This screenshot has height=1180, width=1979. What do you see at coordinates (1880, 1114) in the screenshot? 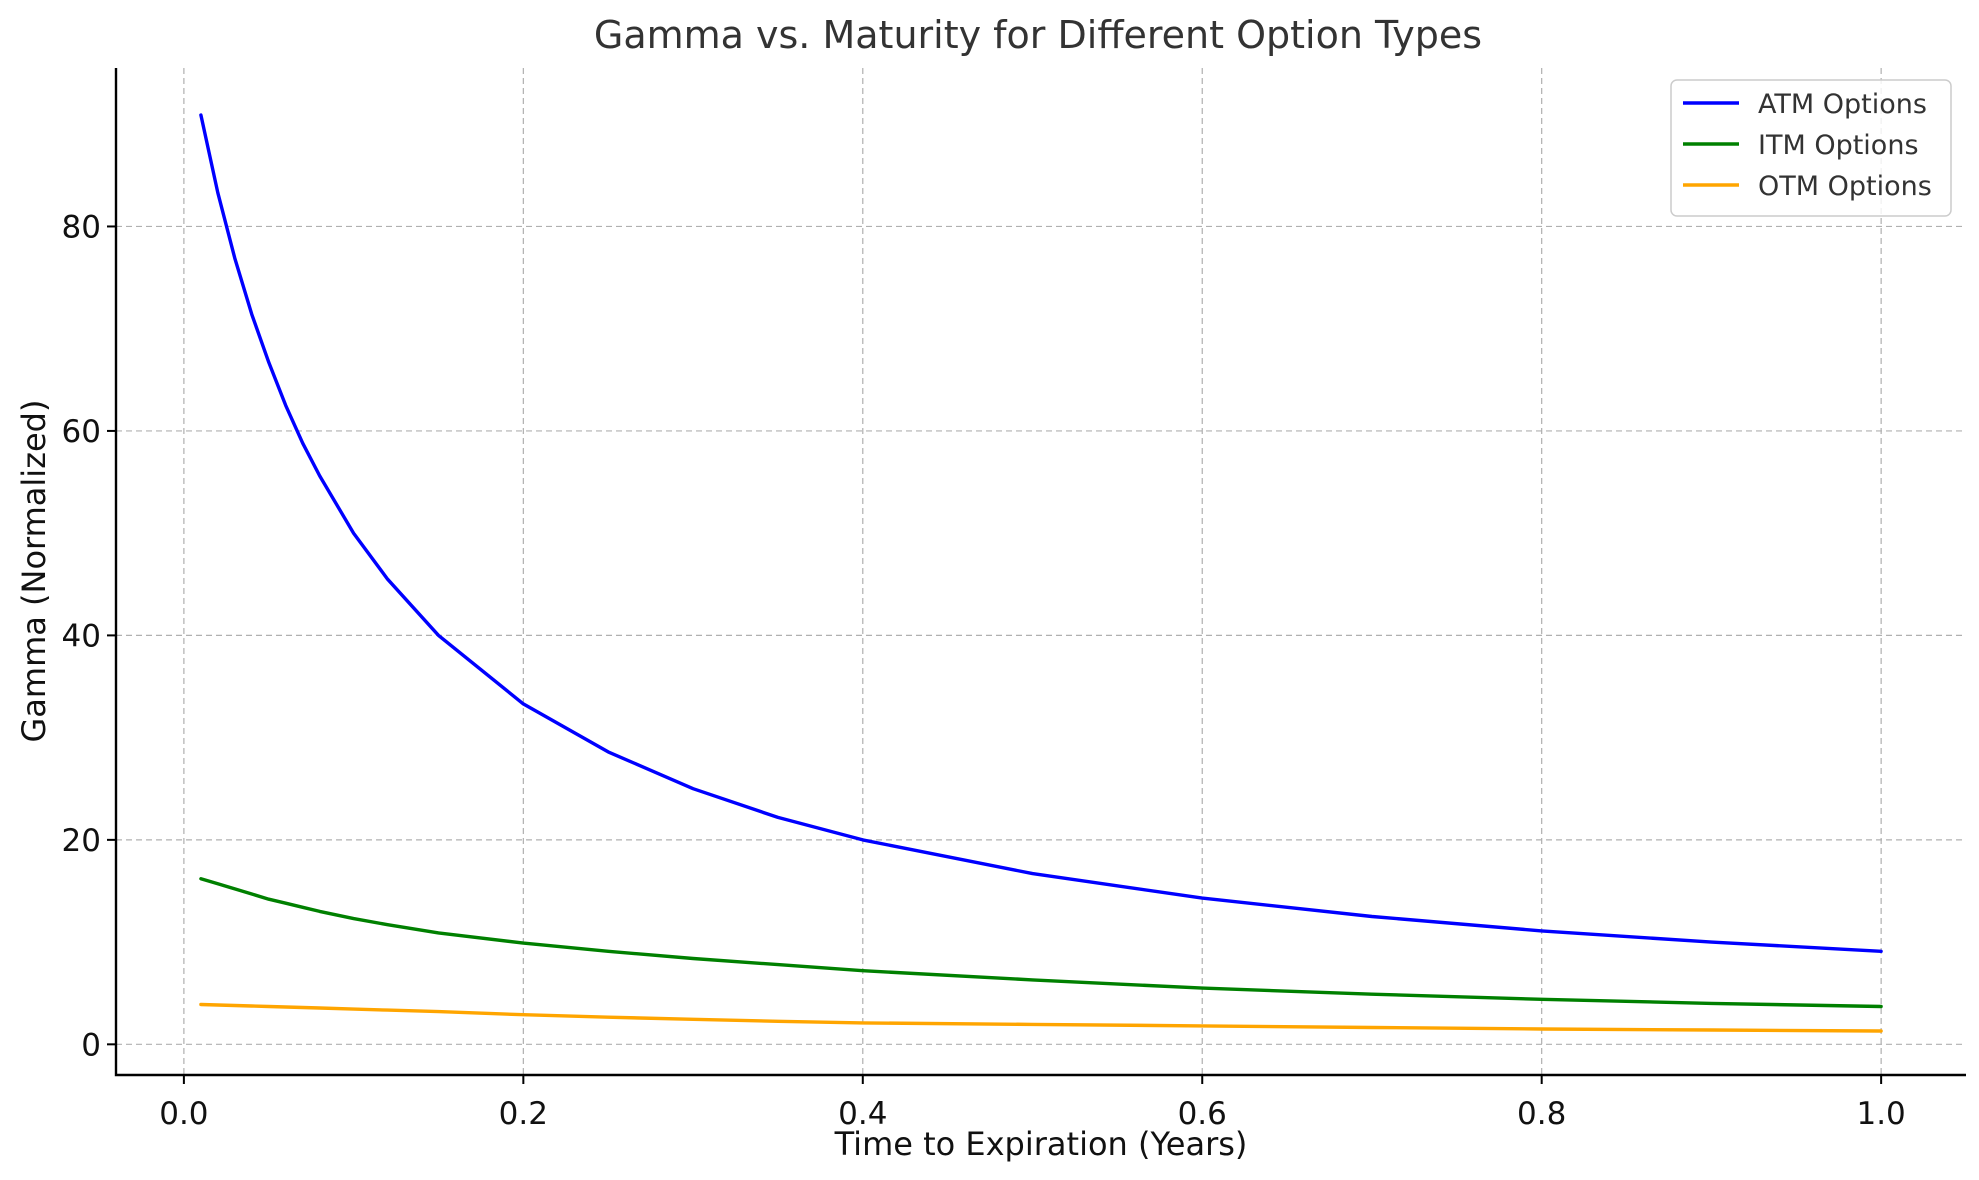
I see `x-tick-label: 1.0` at bounding box center [1880, 1114].